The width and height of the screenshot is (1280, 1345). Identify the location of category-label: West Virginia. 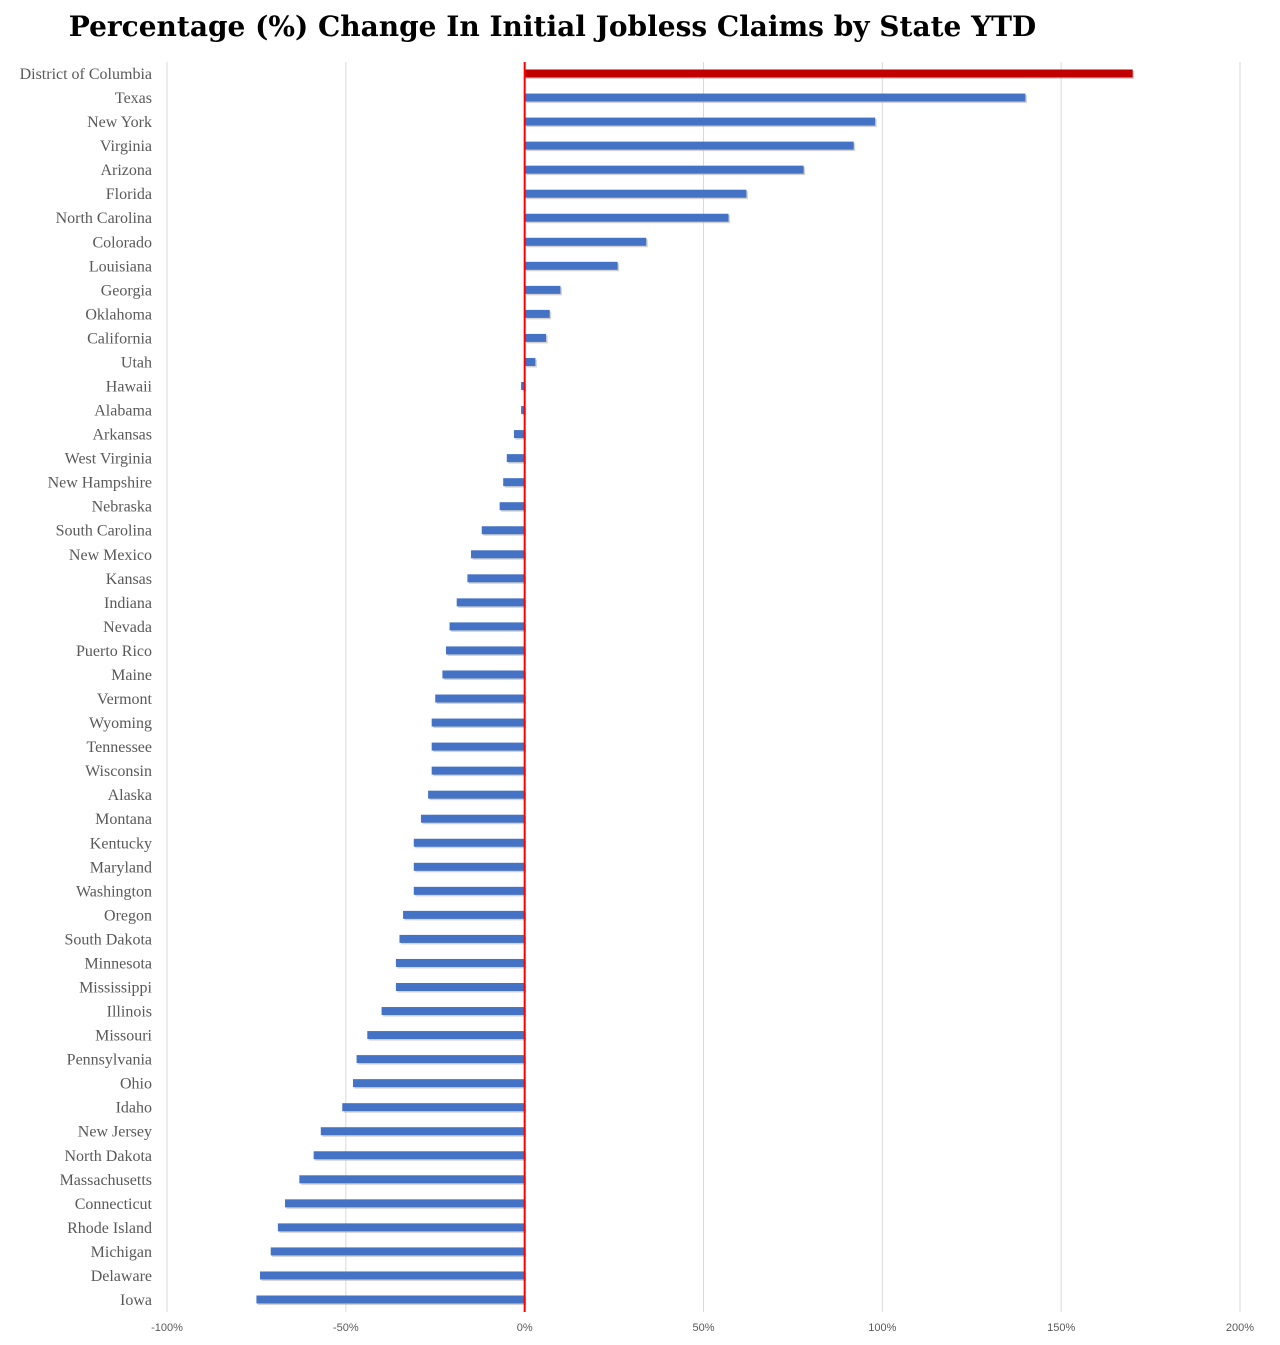
(108, 459).